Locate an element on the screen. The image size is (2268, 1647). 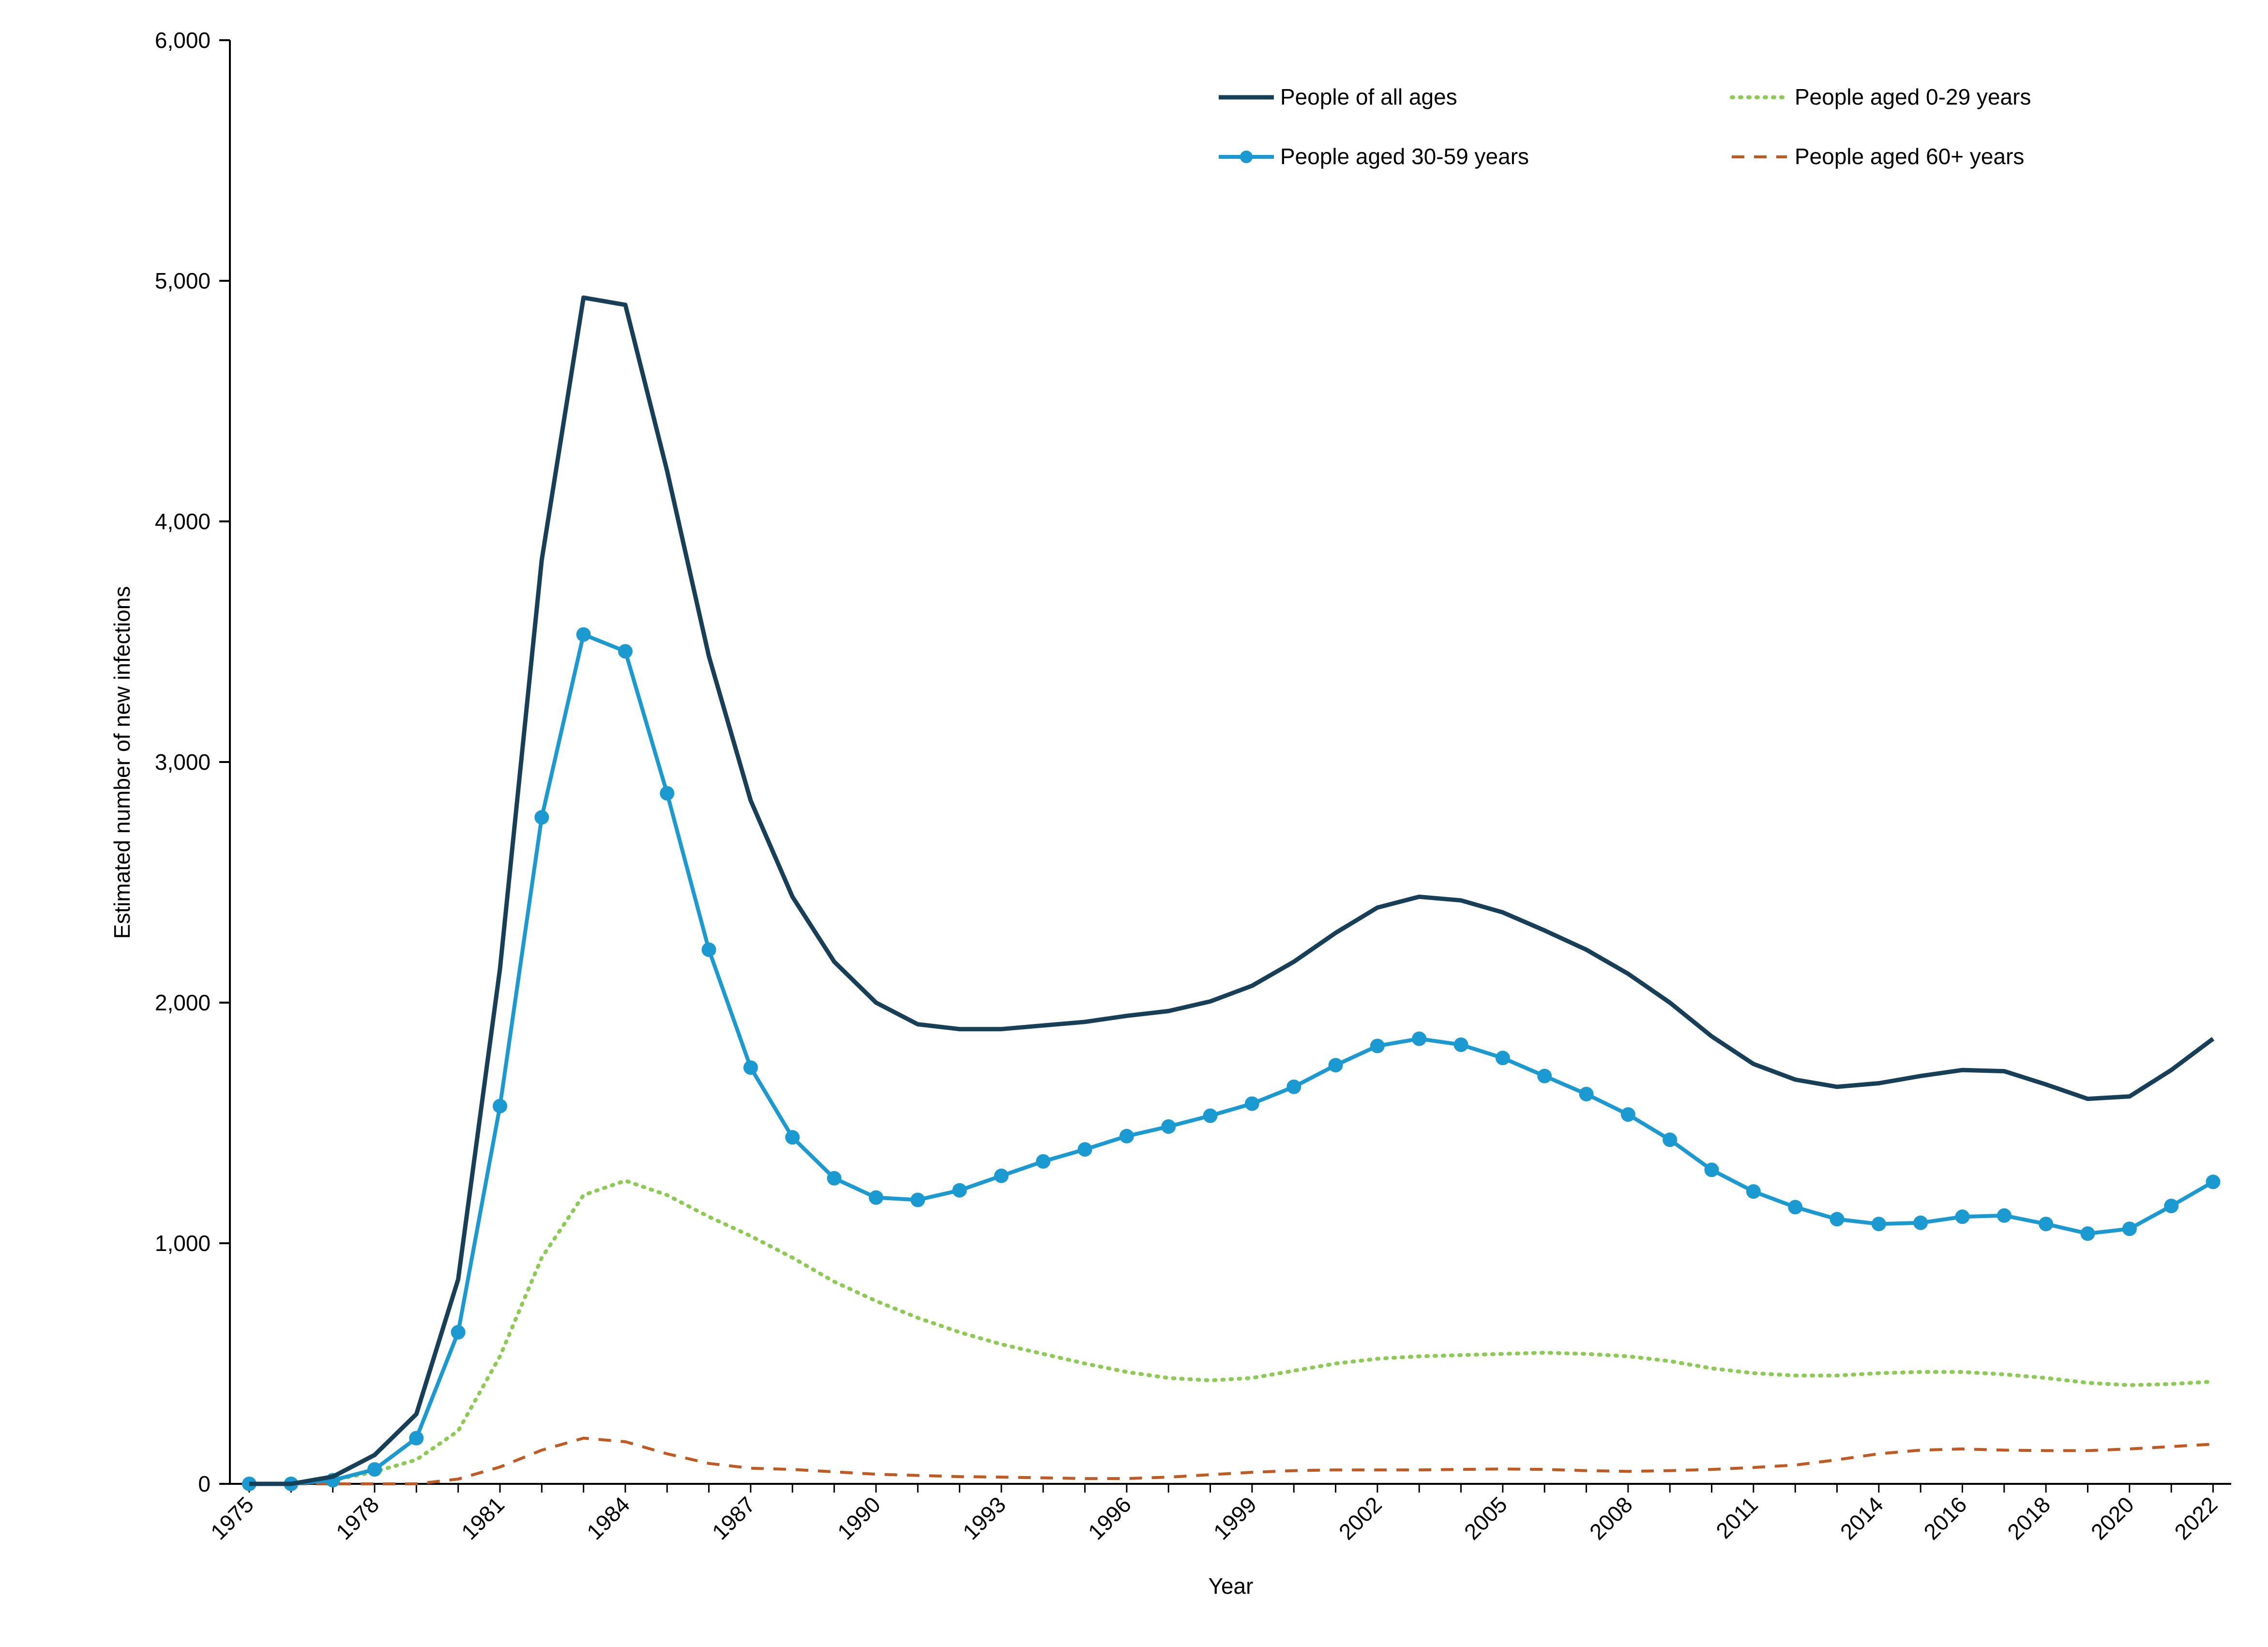
legend-item-60-plus: People aged 60+ years is located at coordinates (1878, 156).